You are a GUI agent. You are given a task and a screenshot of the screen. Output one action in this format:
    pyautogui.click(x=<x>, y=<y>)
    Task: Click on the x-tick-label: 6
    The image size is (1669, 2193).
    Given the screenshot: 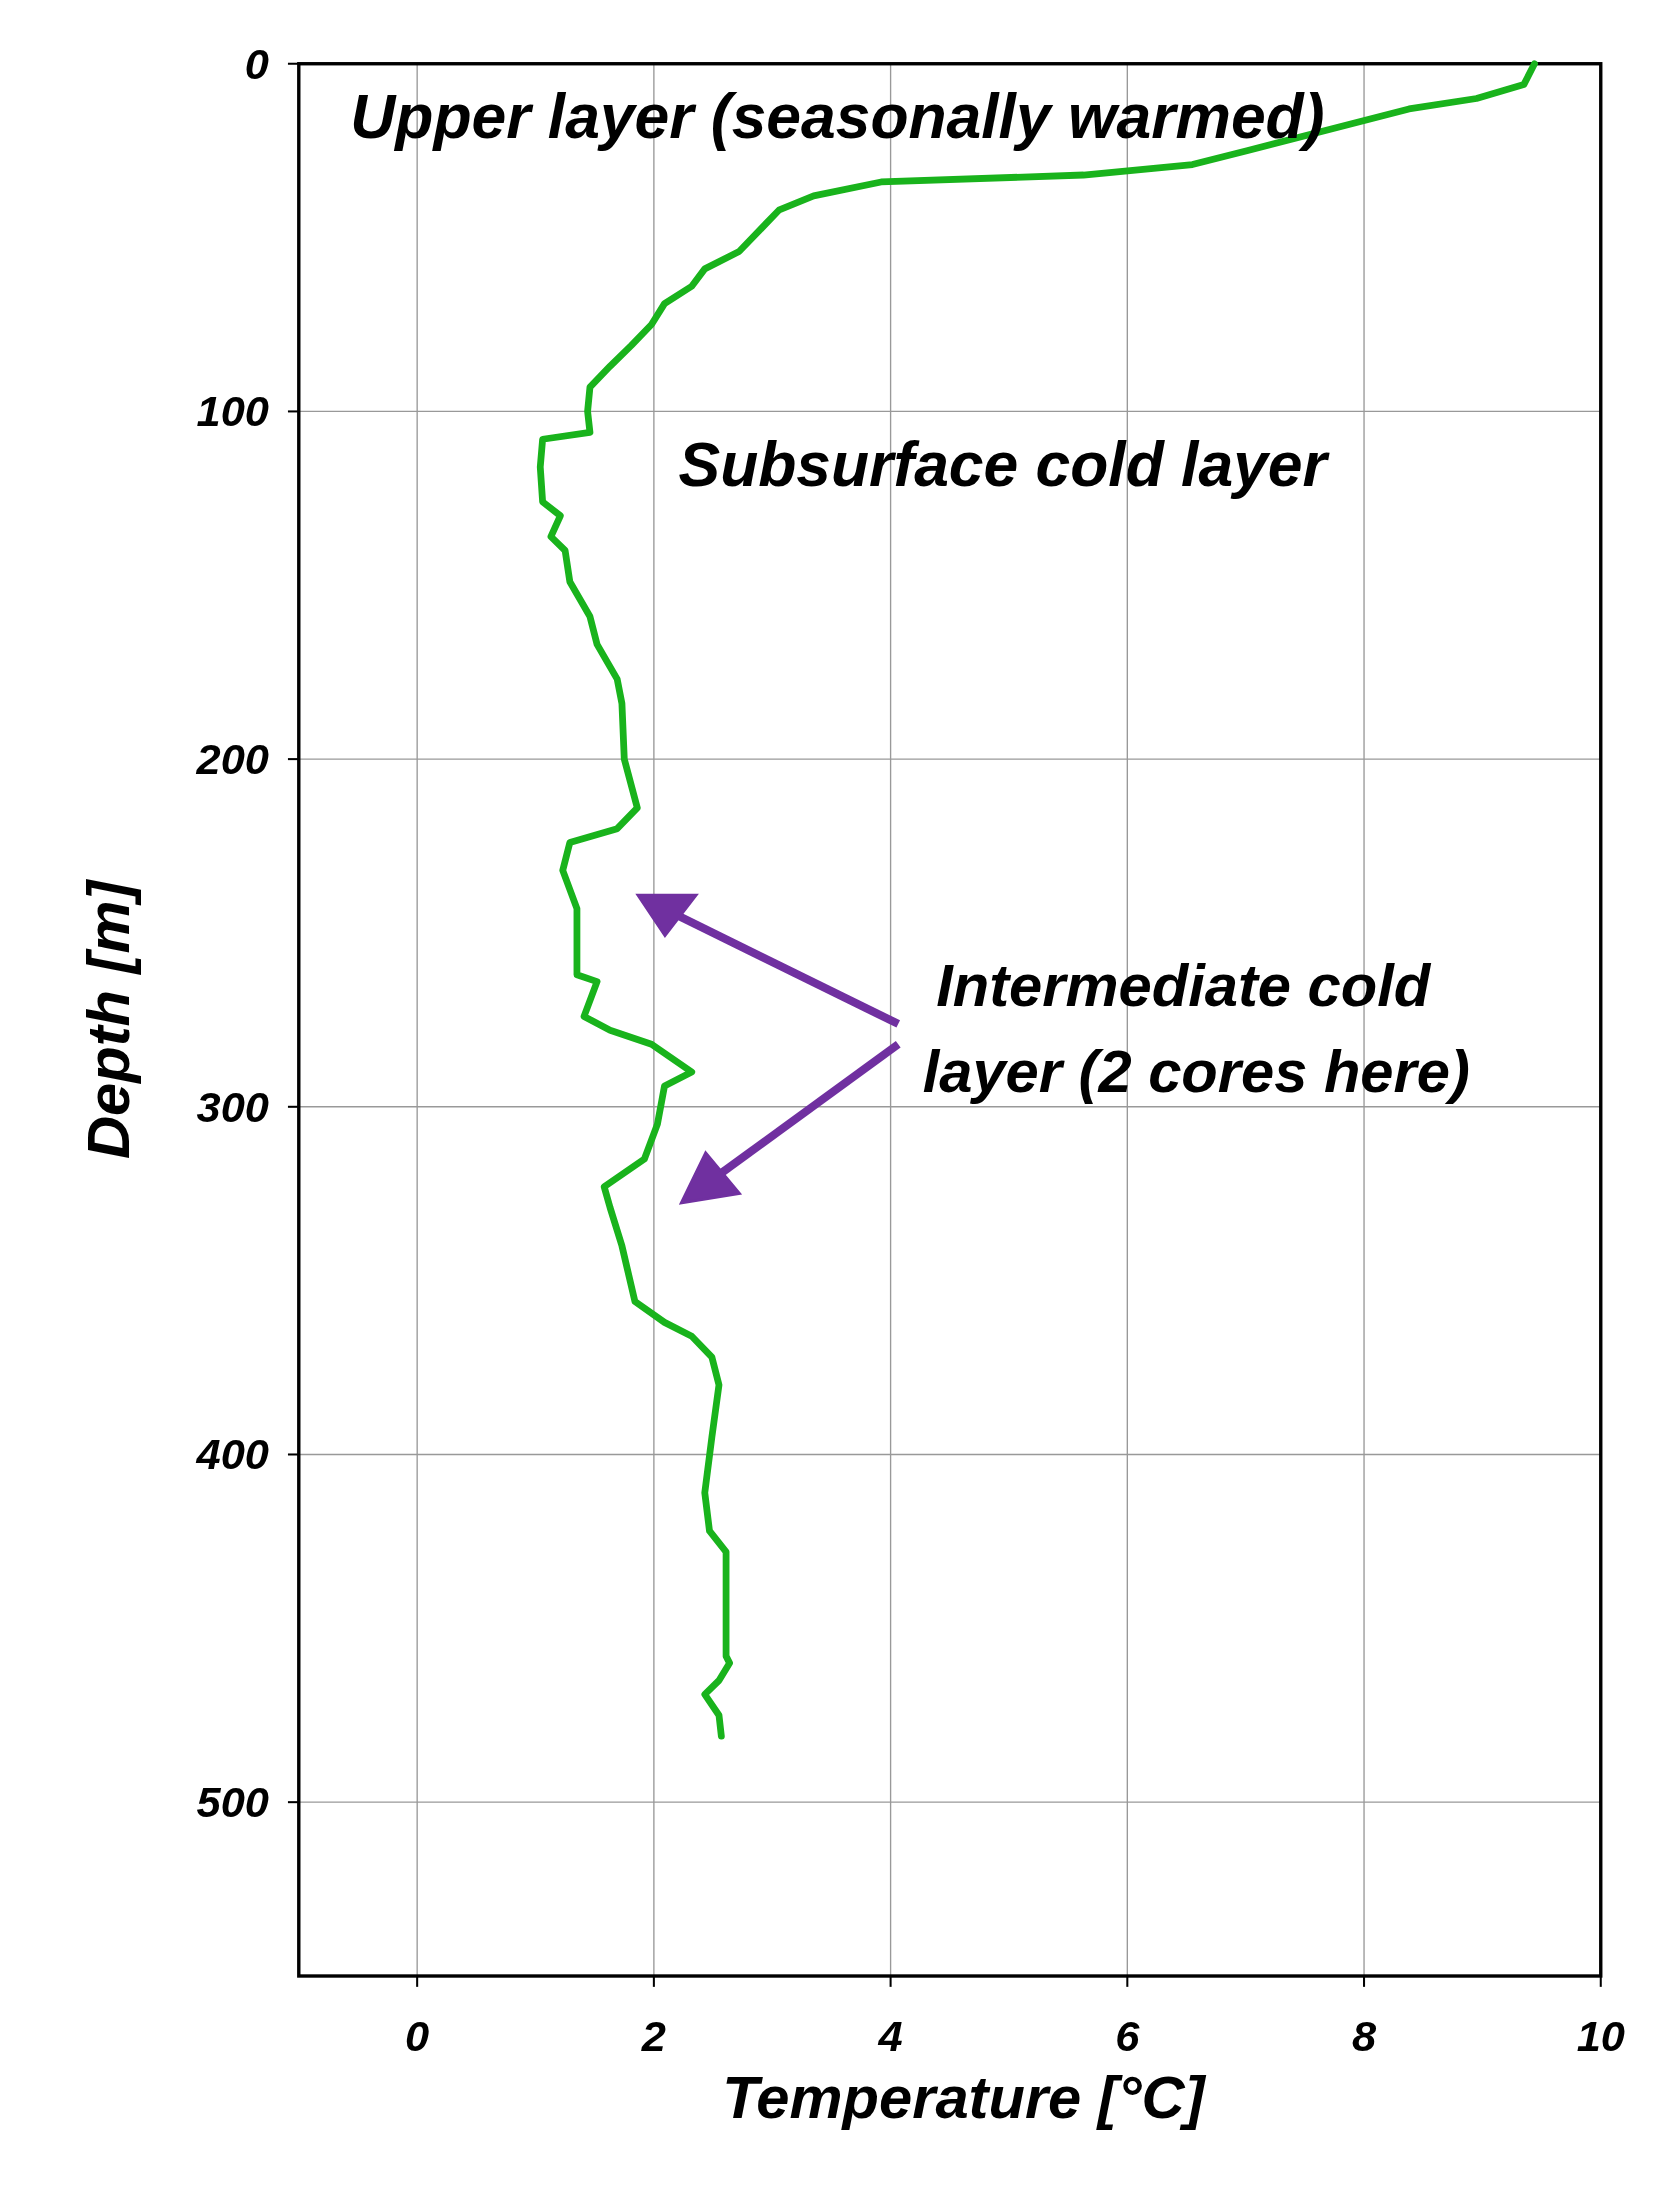 What is the action you would take?
    pyautogui.click(x=1128, y=2035)
    